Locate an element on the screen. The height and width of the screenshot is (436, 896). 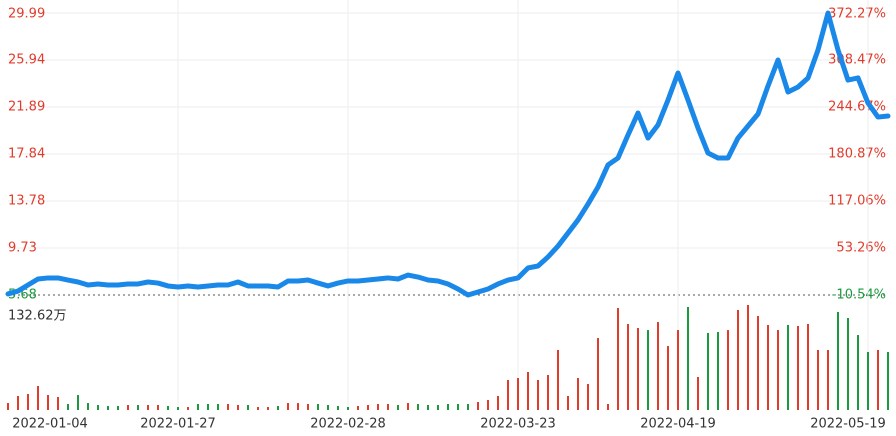
y-tick-label: 9.73 is located at coordinates (22, 248).